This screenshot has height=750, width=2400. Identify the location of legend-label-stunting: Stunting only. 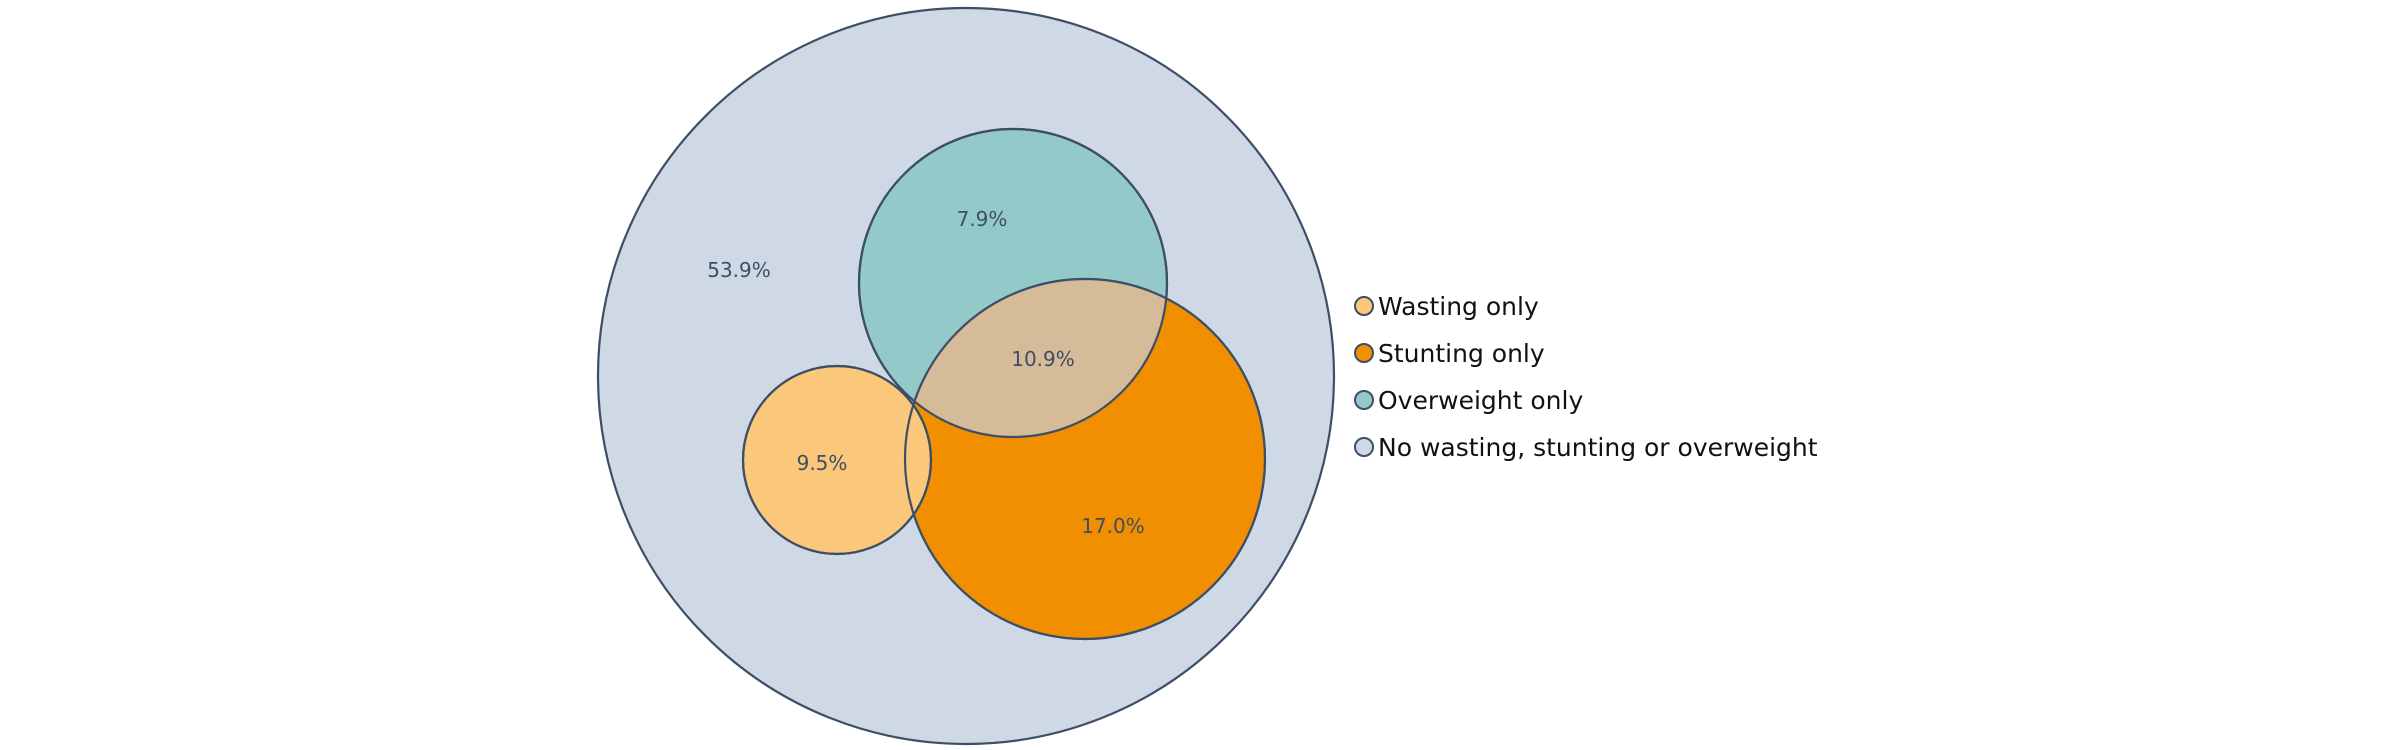
(1461, 353).